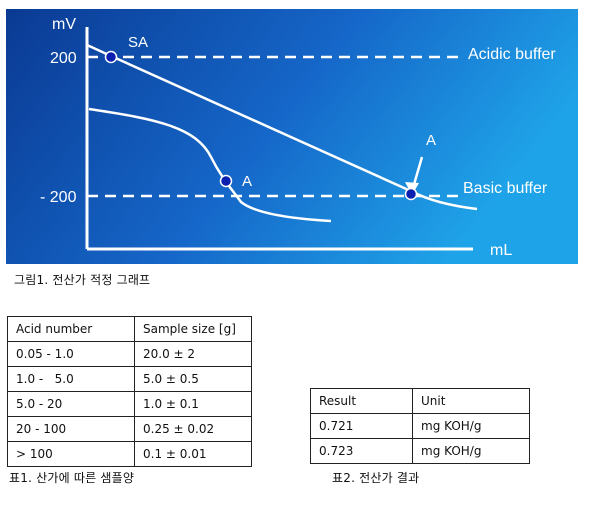 Image resolution: width=593 pixels, height=510 pixels. I want to click on header-result: Result, so click(361, 401).